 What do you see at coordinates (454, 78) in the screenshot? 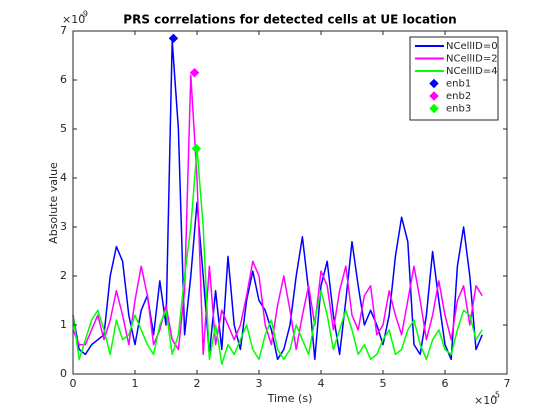
I see `legend-box` at bounding box center [454, 78].